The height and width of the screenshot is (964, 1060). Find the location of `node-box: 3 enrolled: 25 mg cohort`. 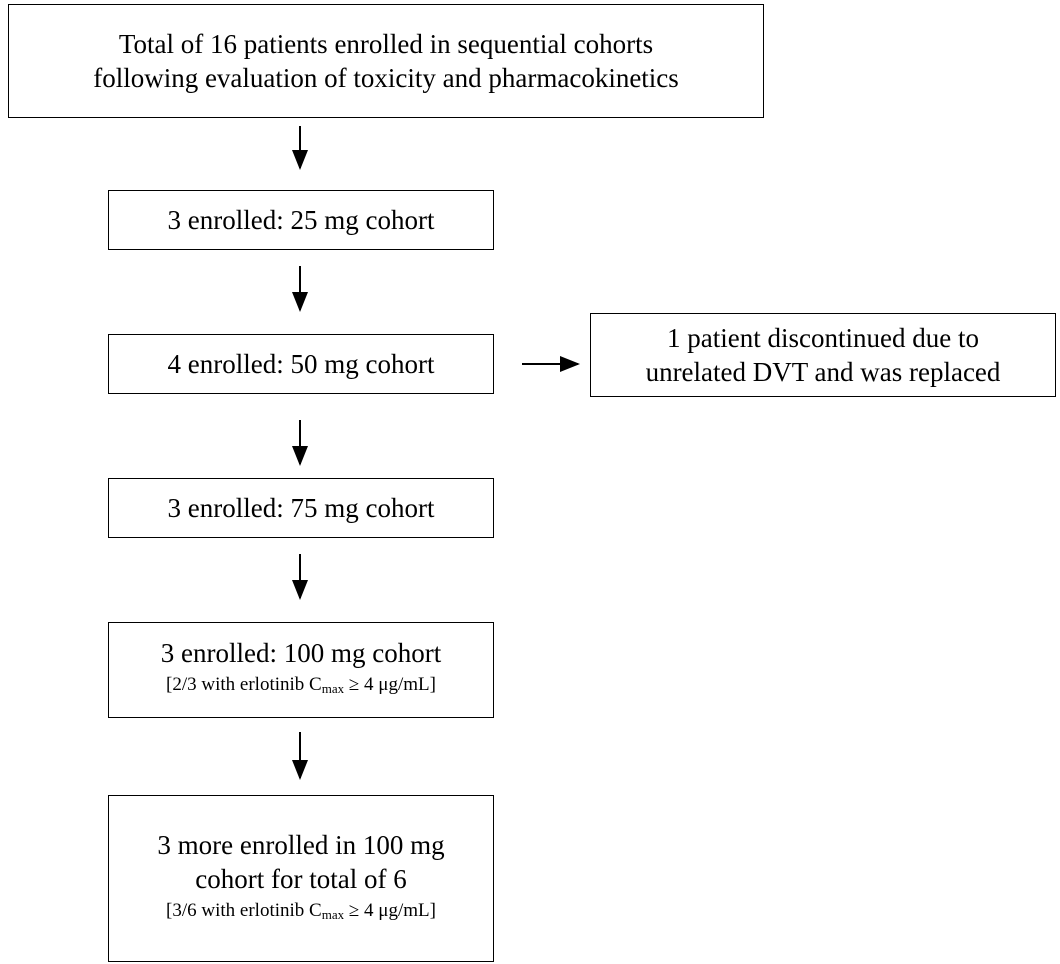

node-box: 3 enrolled: 25 mg cohort is located at coordinates (301, 220).